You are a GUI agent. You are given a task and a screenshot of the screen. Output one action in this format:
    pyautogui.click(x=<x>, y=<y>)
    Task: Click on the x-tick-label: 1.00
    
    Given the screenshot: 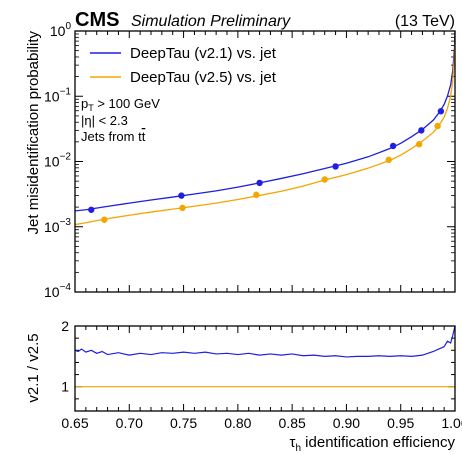 What is the action you would take?
    pyautogui.click(x=451, y=423)
    